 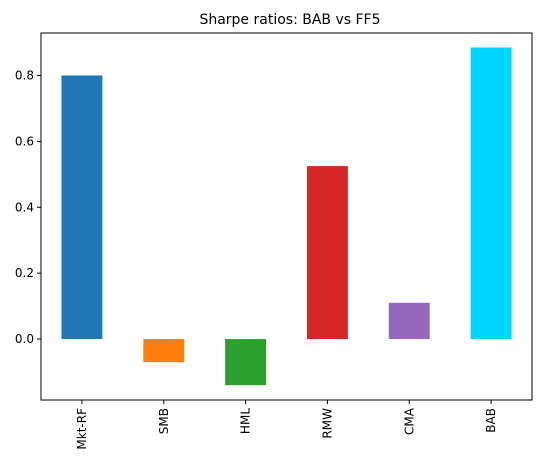 What do you see at coordinates (82, 207) in the screenshot?
I see `bar-mkt-rf` at bounding box center [82, 207].